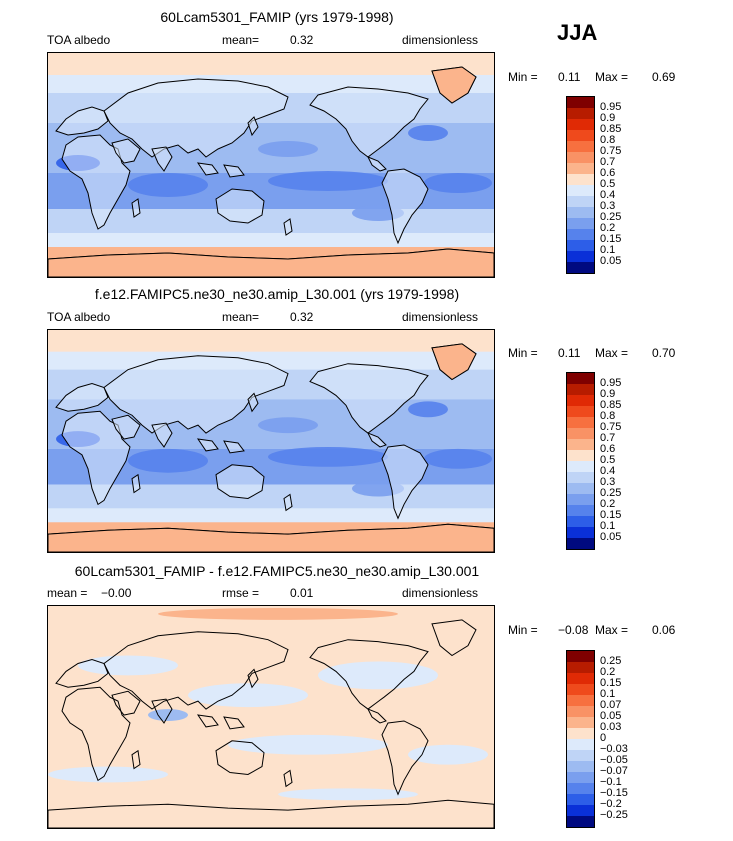  I want to click on panel-1-mean-label: mean=, so click(241, 40).